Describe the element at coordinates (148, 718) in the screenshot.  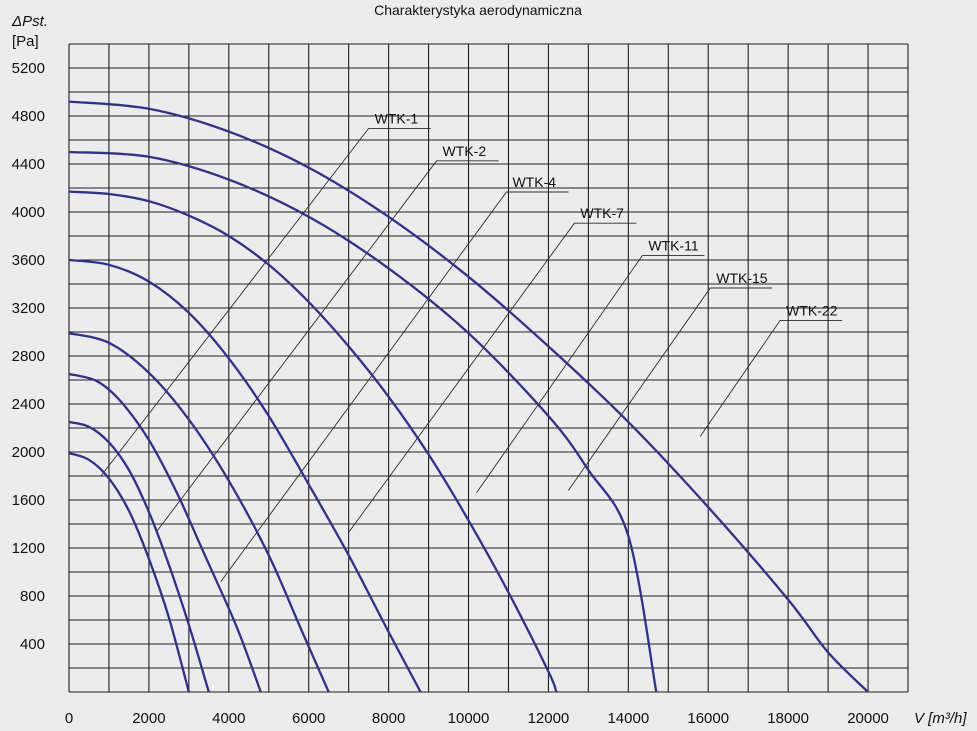
I see `x-tick-label: 2000` at that location.